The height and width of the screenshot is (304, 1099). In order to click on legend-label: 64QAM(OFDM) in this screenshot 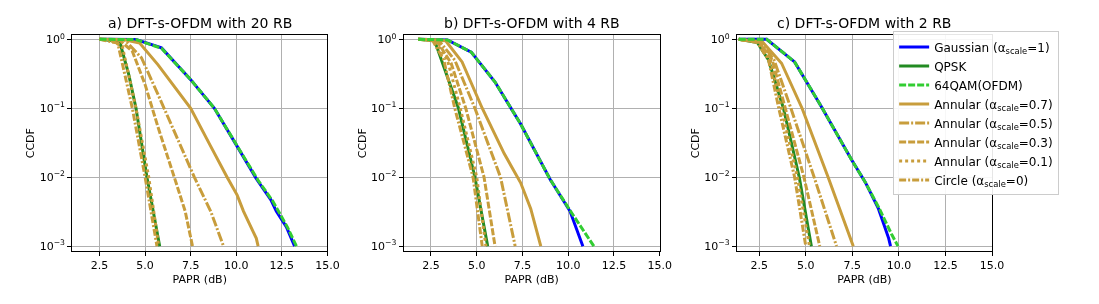, I will do `click(978, 85)`.